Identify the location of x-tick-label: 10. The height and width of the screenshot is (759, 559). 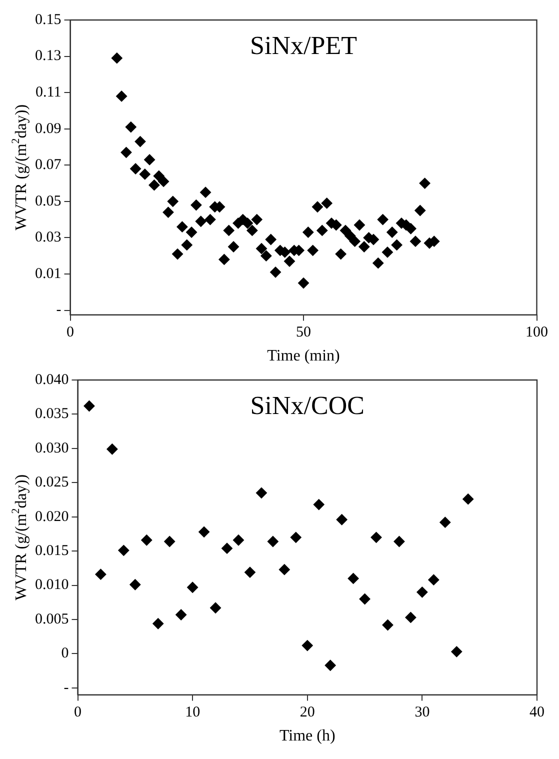
(192, 712).